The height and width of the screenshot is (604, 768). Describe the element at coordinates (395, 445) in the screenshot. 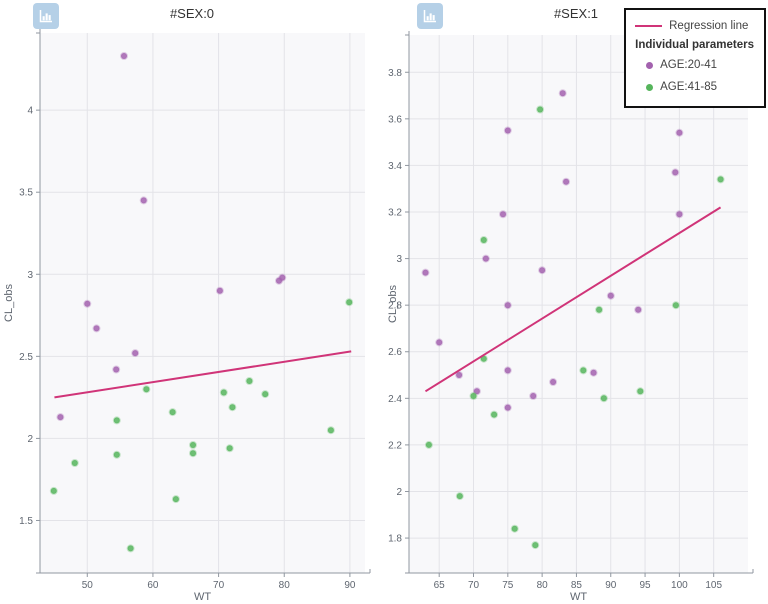

I see `y-tick-label: 2.2` at that location.